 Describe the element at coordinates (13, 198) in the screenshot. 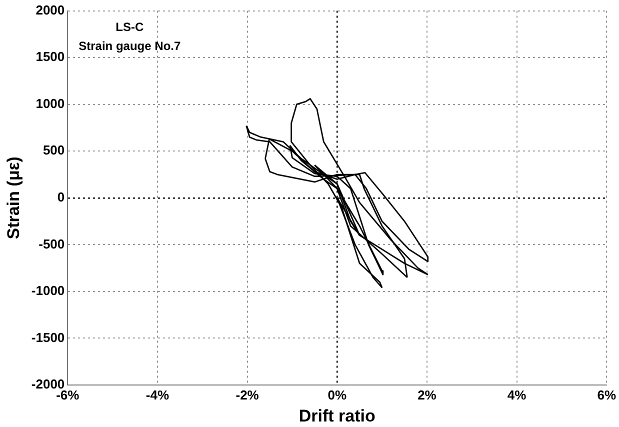

I see `y-axis-title: Strain (με)` at that location.